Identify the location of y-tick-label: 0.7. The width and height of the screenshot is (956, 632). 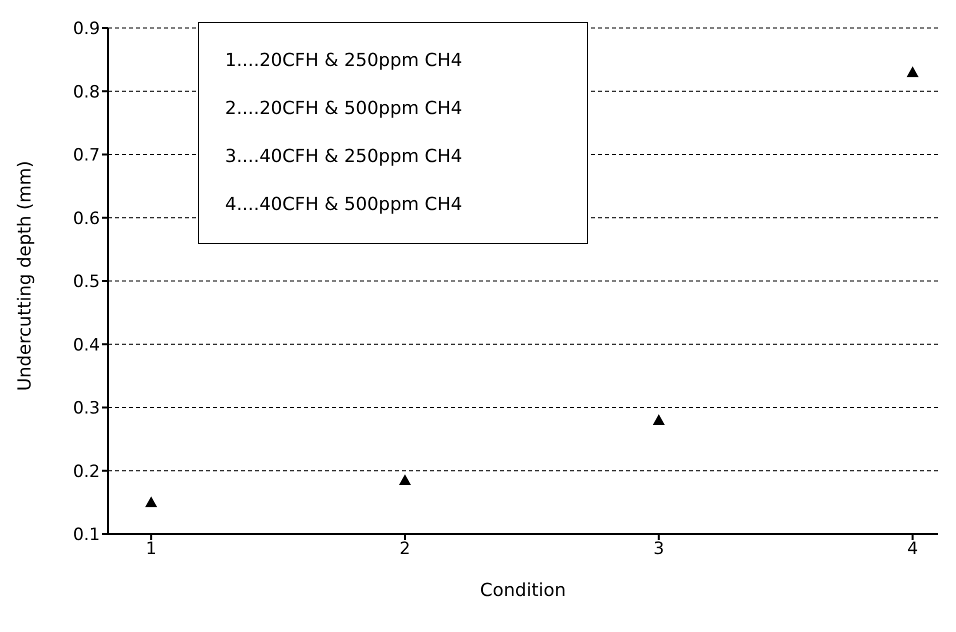
(86, 156).